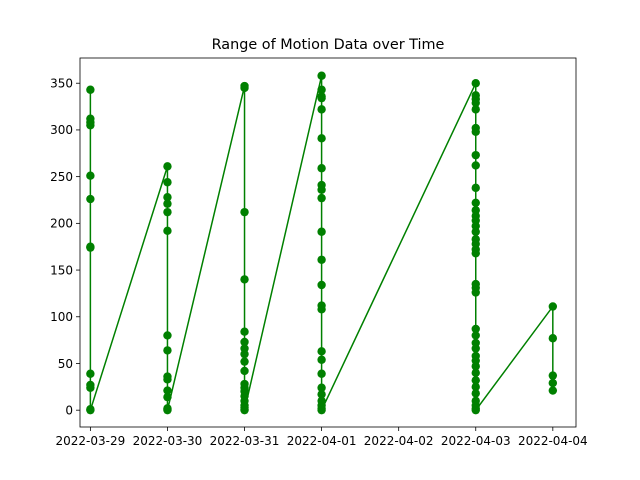 The width and height of the screenshot is (640, 480). I want to click on chart-title: Range of Motion Data over Time, so click(328, 45).